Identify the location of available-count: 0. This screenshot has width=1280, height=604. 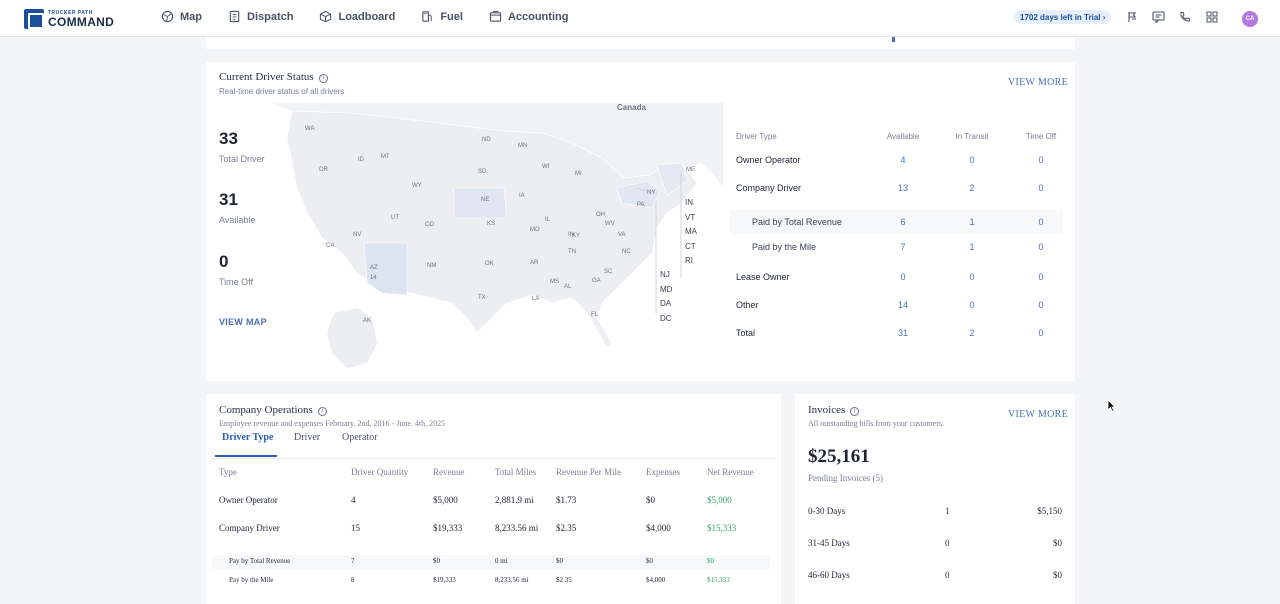
(903, 277).